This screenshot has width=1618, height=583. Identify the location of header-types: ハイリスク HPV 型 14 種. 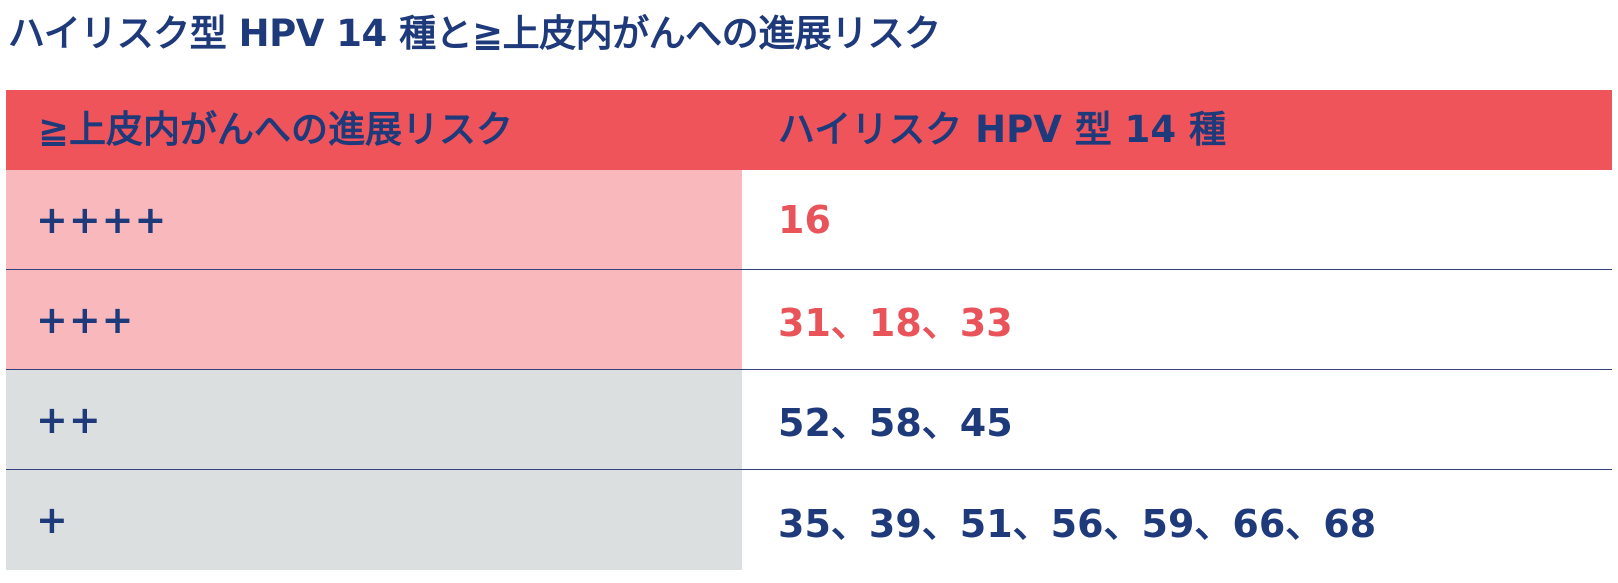
(1002, 129).